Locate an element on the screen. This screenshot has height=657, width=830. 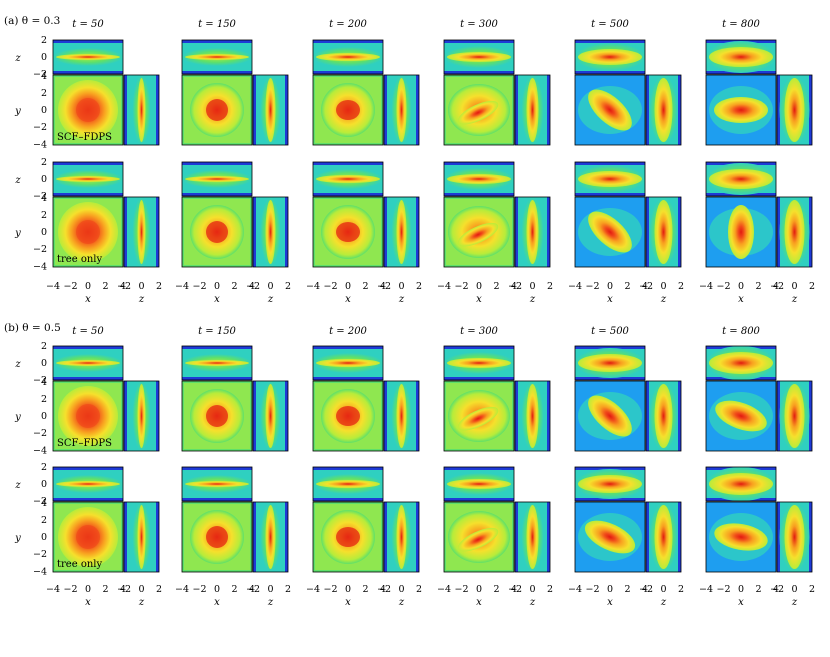
time-label: t = 200 is located at coordinates (348, 331).